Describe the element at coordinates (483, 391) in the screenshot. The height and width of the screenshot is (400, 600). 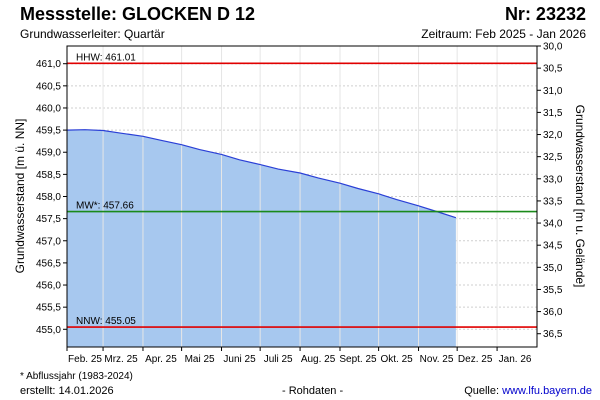
I see `source-label: Quelle:` at that location.